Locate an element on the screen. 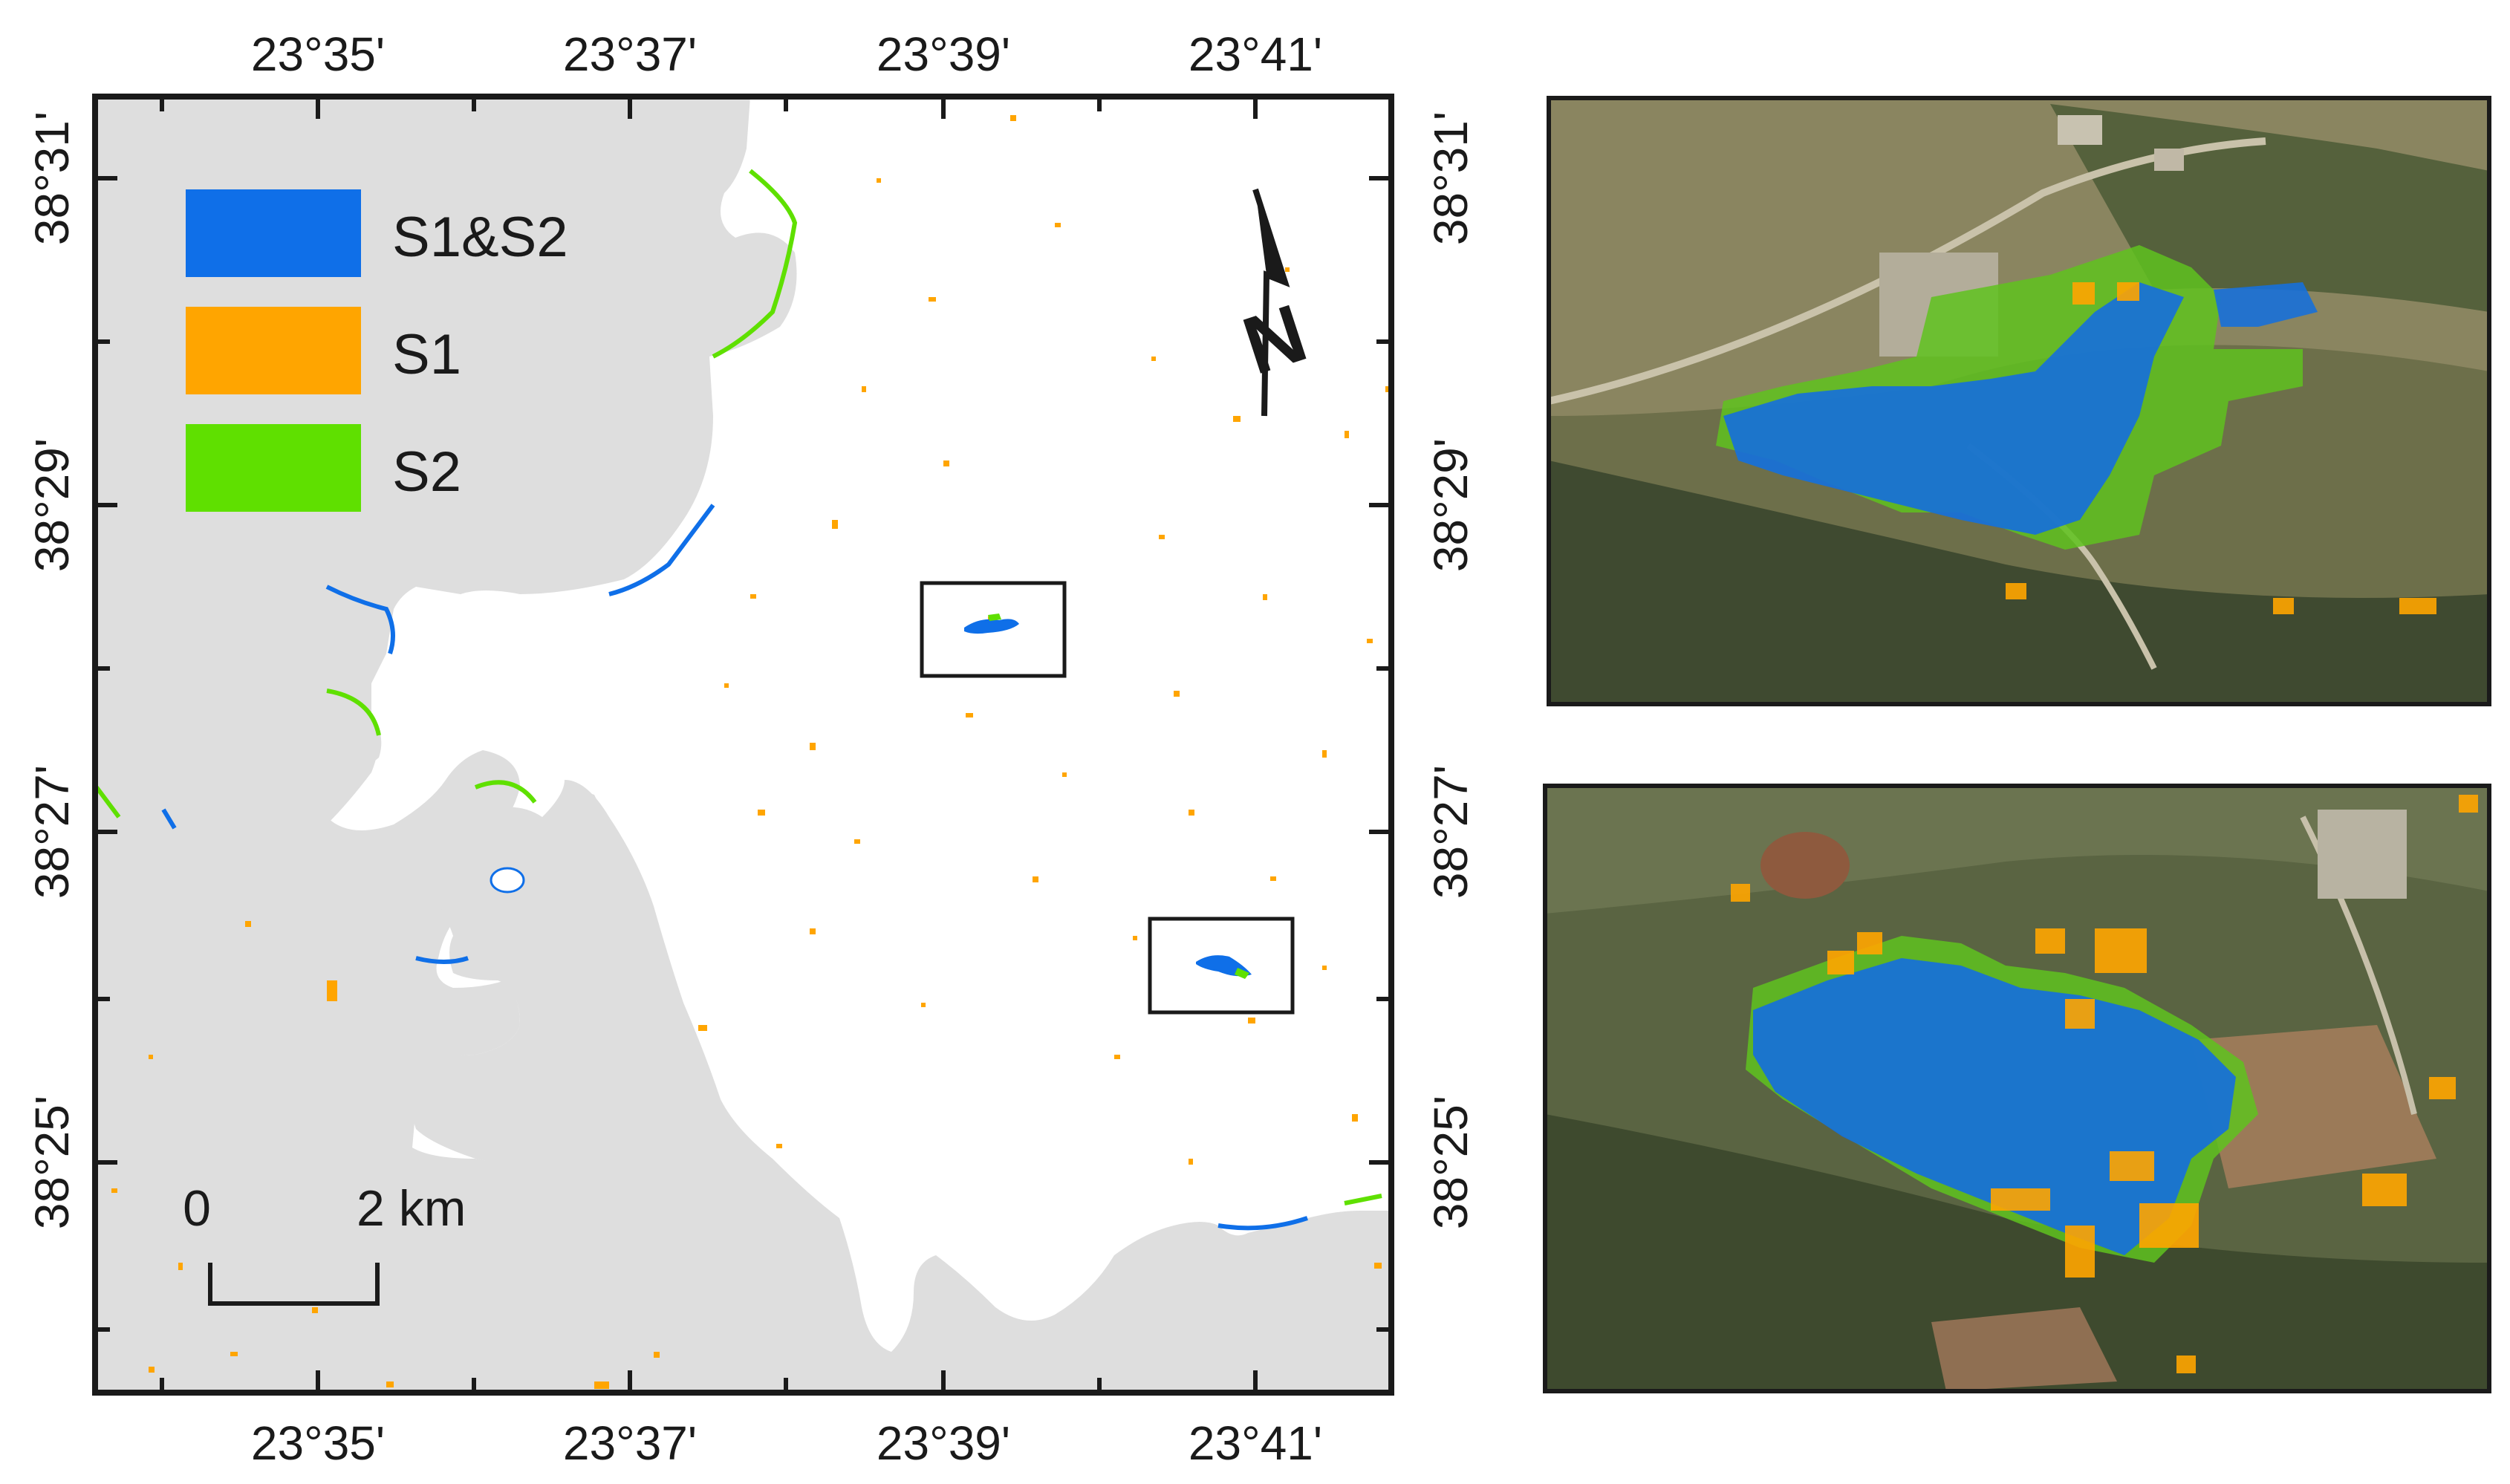 Image resolution: width=2510 pixels, height=1484 pixels. right-lat-label: 38°27' is located at coordinates (1450, 832).